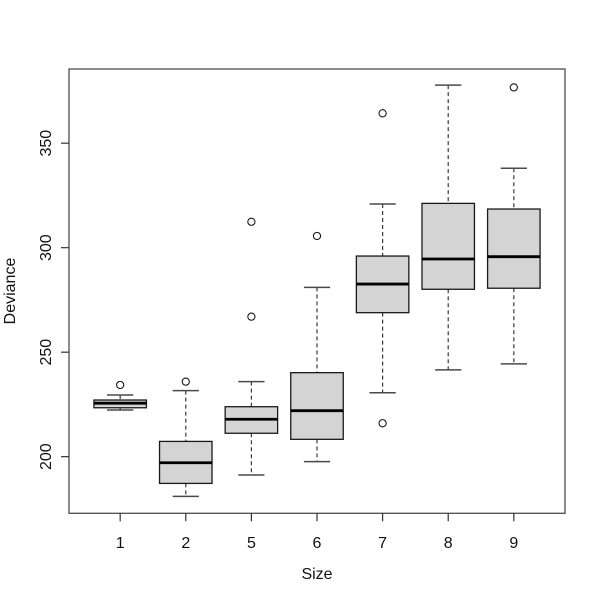 This screenshot has width=600, height=600. I want to click on y-tick-label-1: 250, so click(46, 352).